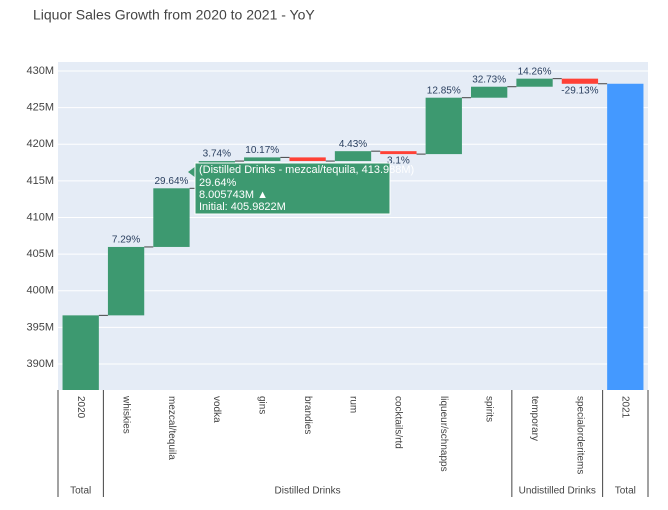 Image resolution: width=668 pixels, height=510 pixels. I want to click on bar-label: 12.85%, so click(444, 90).